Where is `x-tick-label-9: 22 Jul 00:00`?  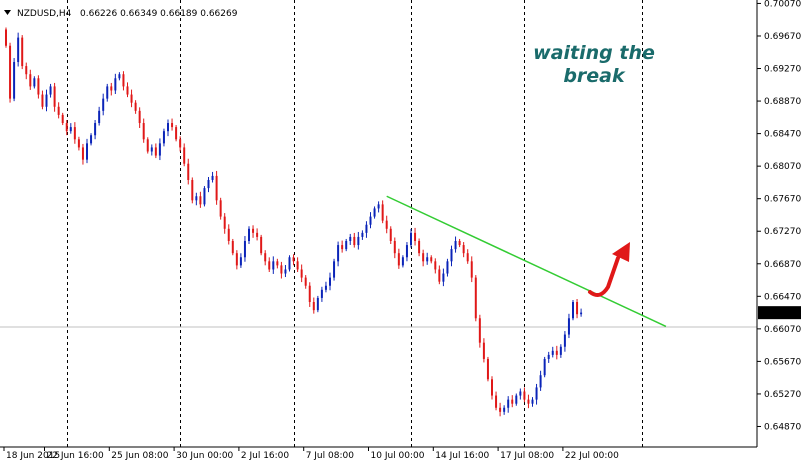
x-tick-label-9: 22 Jul 00:00 is located at coordinates (592, 456).